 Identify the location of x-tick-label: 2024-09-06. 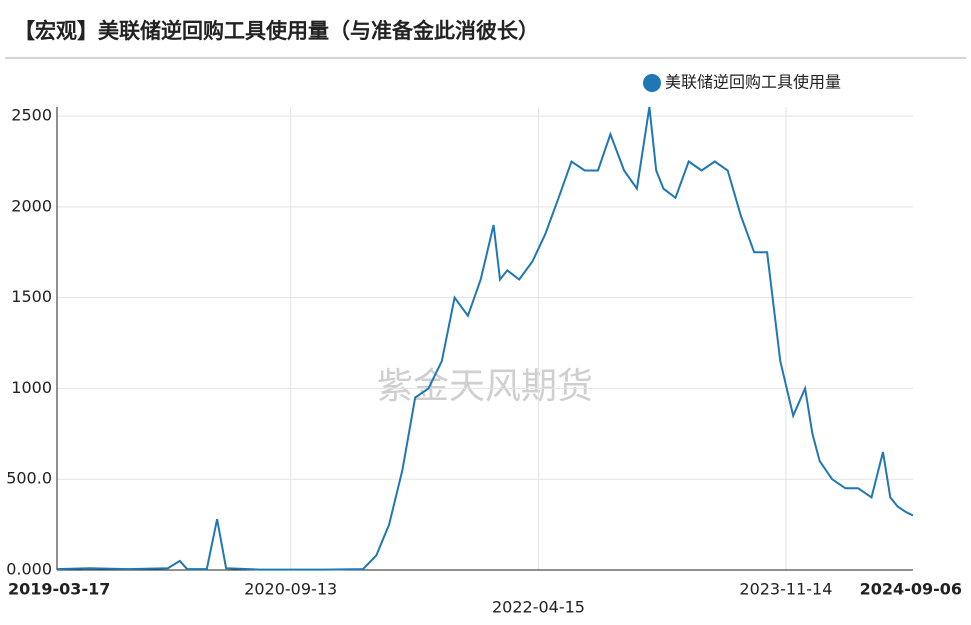
(911, 589).